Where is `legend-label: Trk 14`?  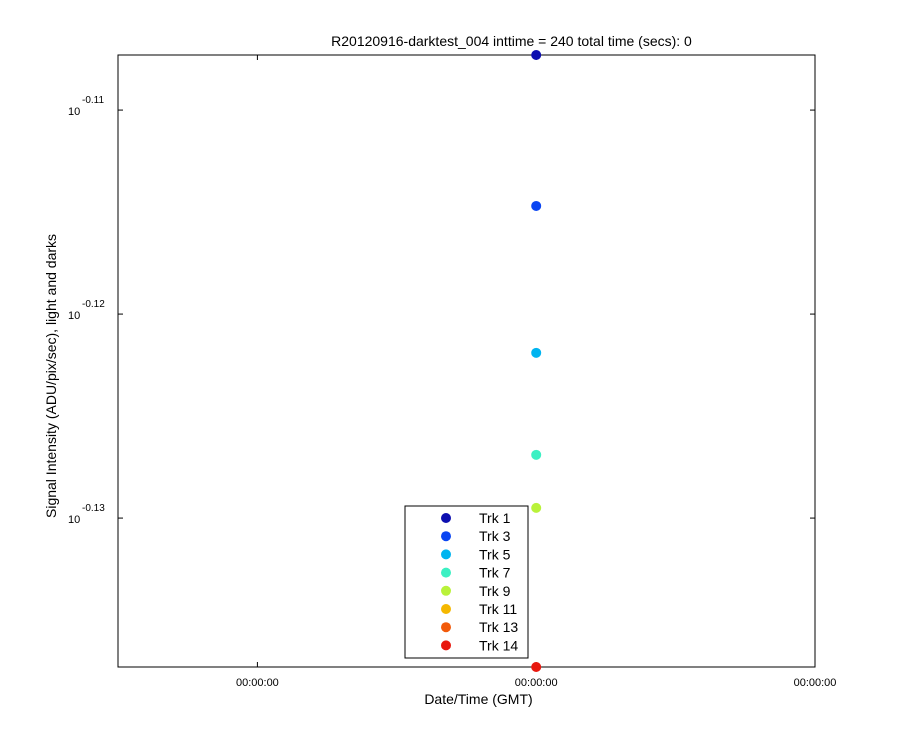
legend-label: Trk 14 is located at coordinates (498, 645).